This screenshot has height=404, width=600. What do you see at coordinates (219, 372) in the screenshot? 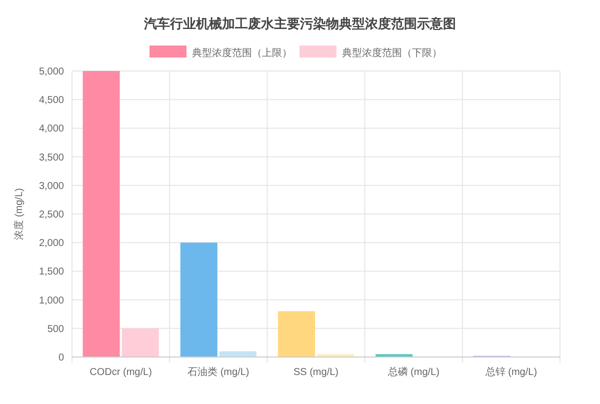
I see `x-tick-label: 石油类 (mg/L)` at bounding box center [219, 372].